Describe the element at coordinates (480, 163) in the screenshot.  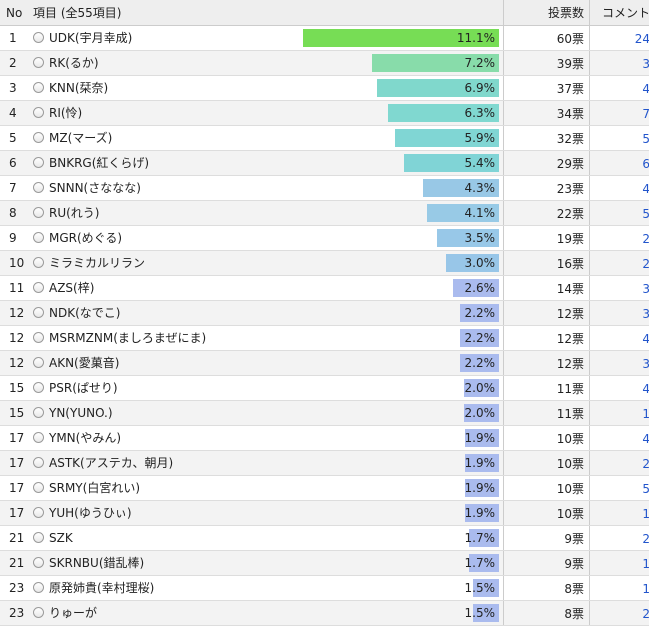
I see `percent-label: 5.4%` at that location.